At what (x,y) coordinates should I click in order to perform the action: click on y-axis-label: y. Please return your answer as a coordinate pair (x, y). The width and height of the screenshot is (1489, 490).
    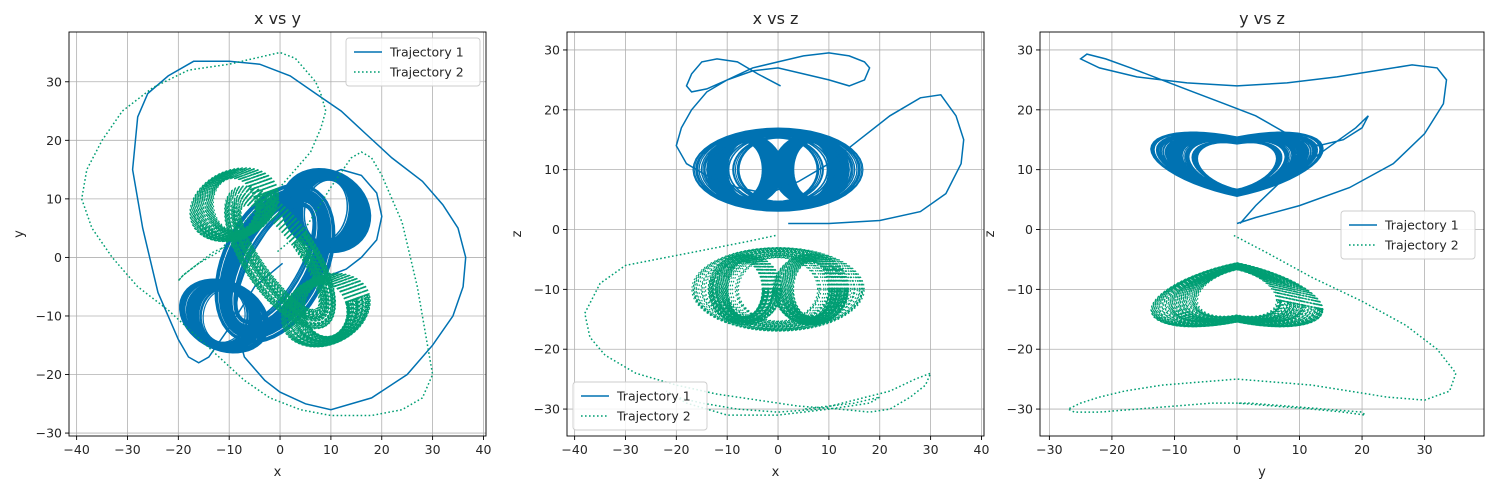
    Looking at the image, I should click on (19, 234).